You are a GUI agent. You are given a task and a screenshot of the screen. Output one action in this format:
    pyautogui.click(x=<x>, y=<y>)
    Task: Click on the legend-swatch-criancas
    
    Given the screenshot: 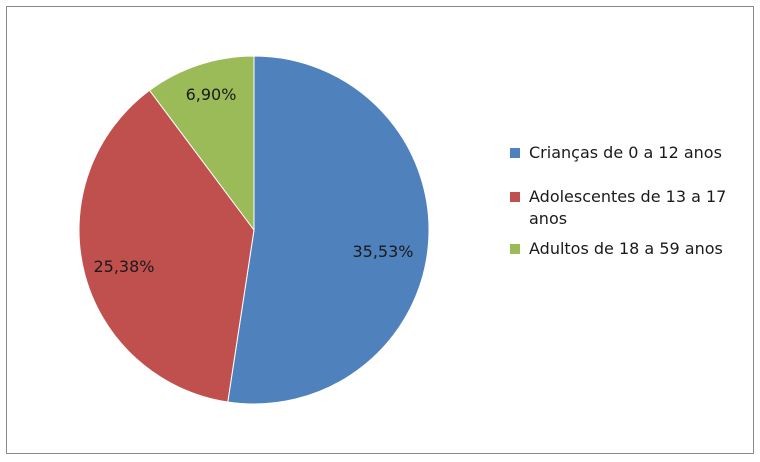 What is the action you would take?
    pyautogui.click(x=515, y=153)
    